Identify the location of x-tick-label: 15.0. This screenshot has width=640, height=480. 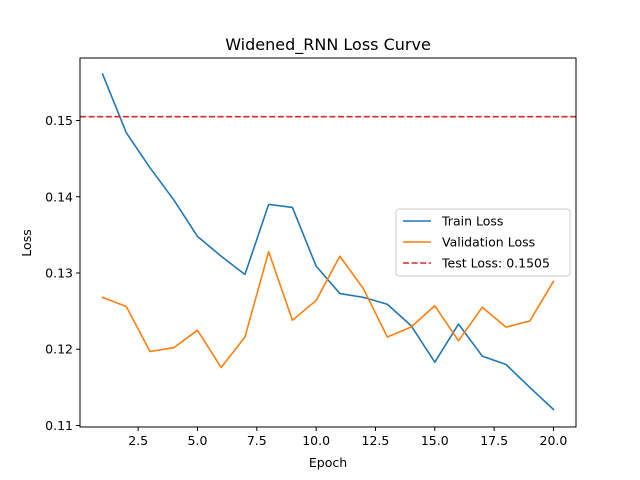
(435, 440).